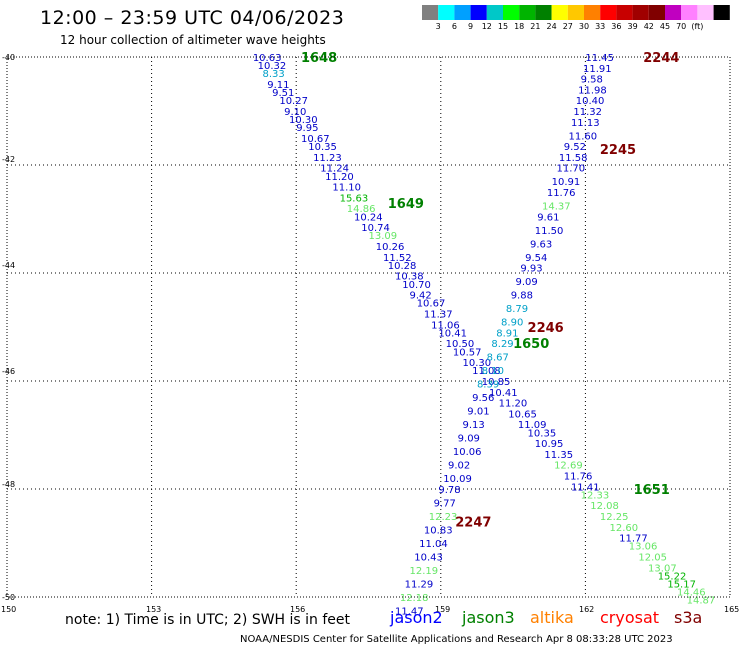 The width and height of the screenshot is (740, 650). I want to click on x-label-159: 159, so click(443, 609).